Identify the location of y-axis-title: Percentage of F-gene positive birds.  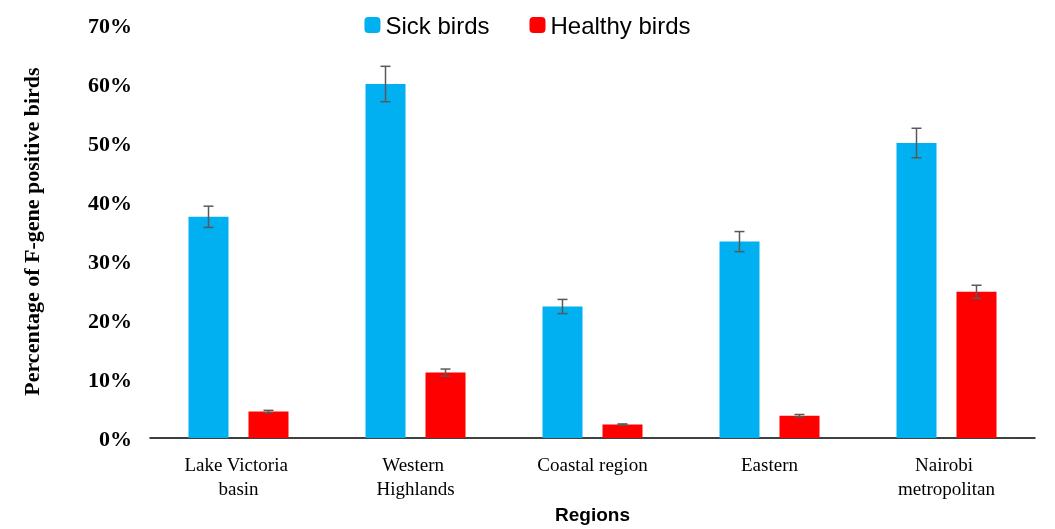
(31, 231).